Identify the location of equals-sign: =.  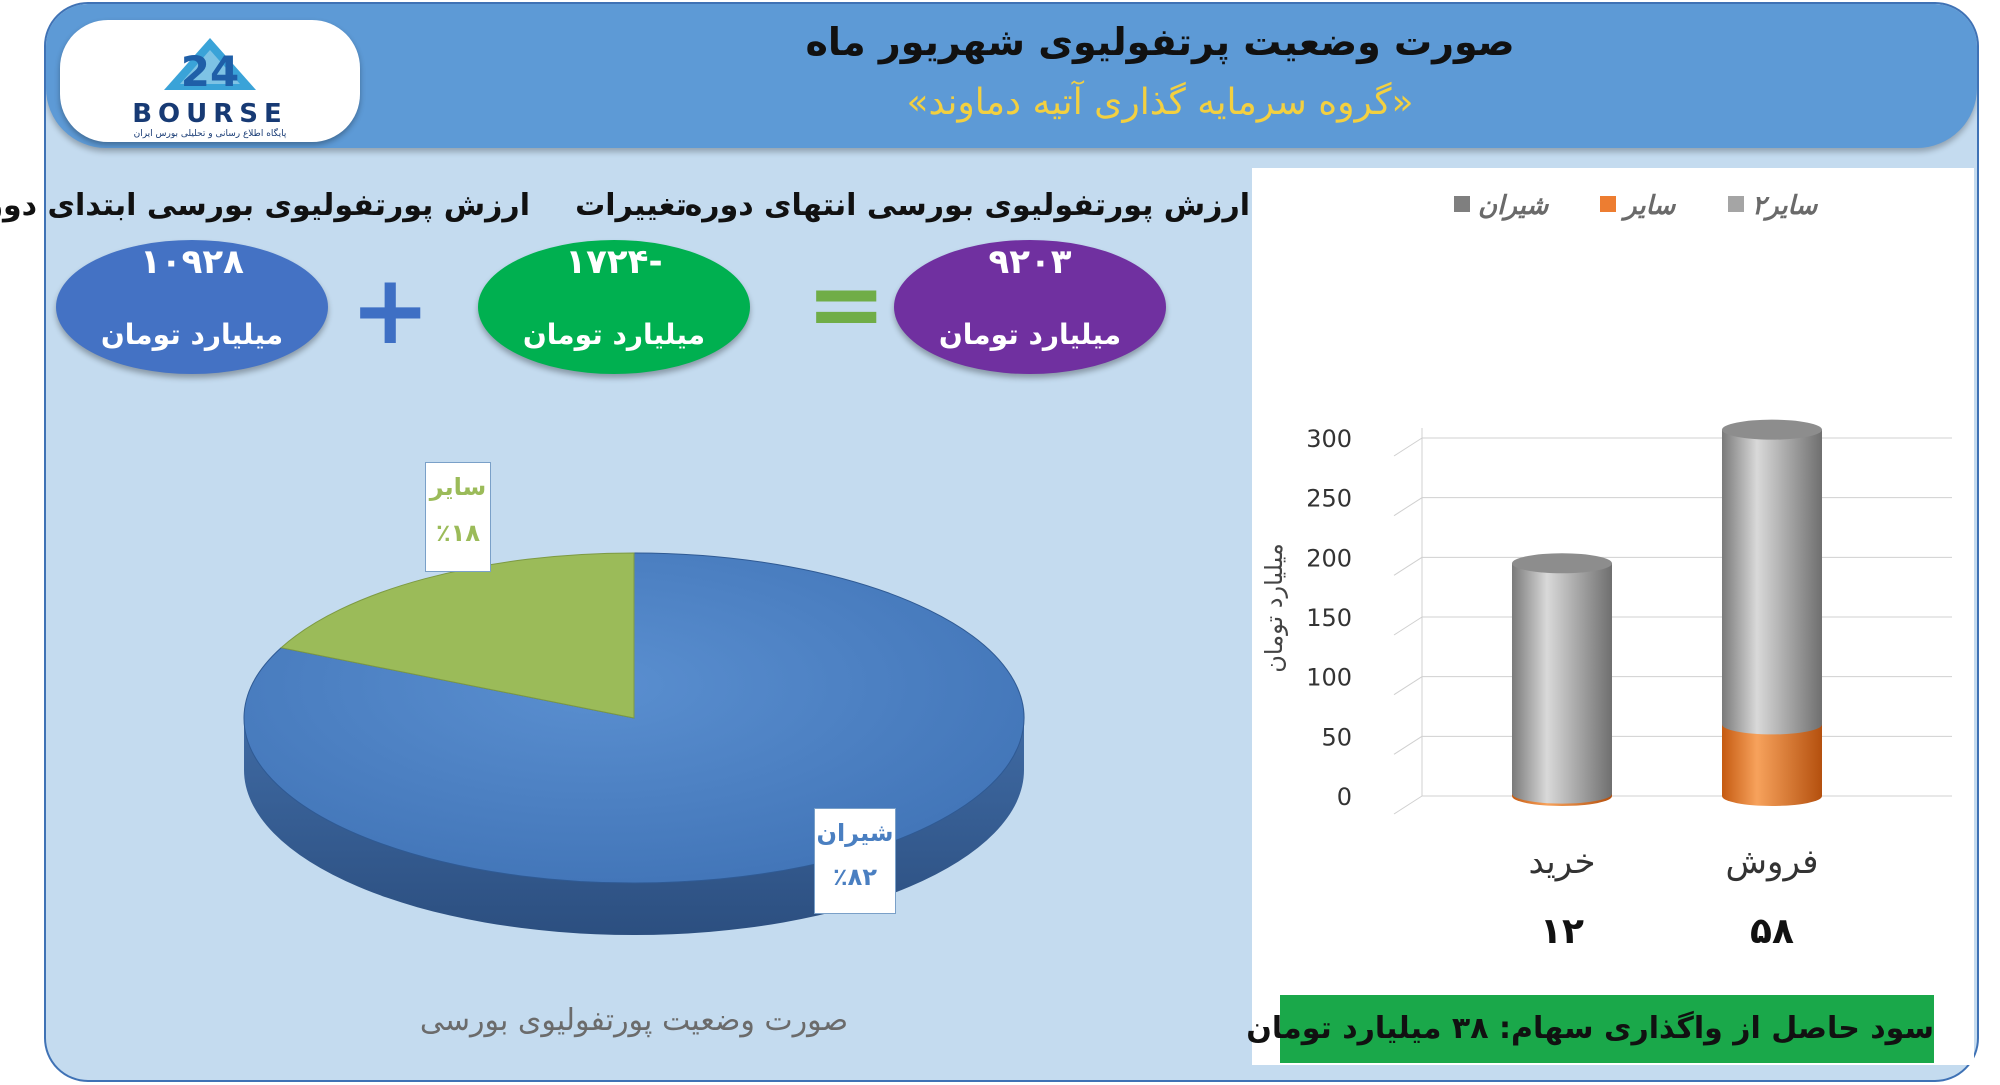
(846, 304).